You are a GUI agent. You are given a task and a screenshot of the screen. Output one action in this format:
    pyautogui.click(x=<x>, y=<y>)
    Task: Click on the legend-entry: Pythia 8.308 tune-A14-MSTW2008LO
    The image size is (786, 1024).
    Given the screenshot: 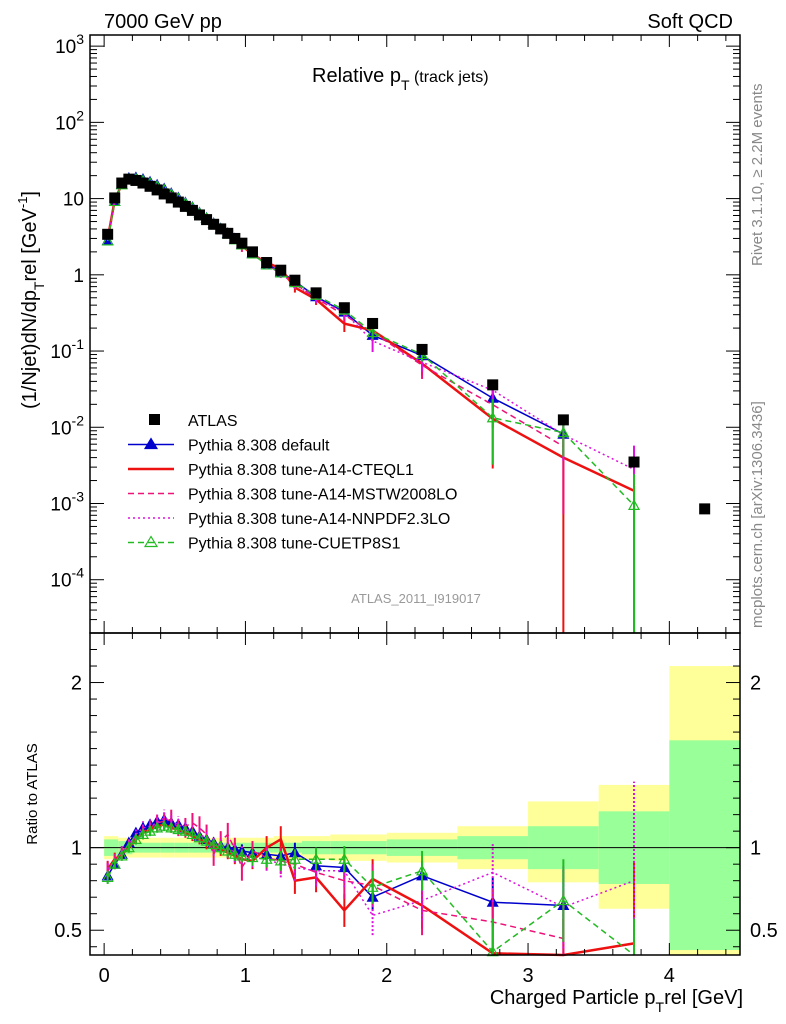 What is the action you would take?
    pyautogui.click(x=292, y=495)
    